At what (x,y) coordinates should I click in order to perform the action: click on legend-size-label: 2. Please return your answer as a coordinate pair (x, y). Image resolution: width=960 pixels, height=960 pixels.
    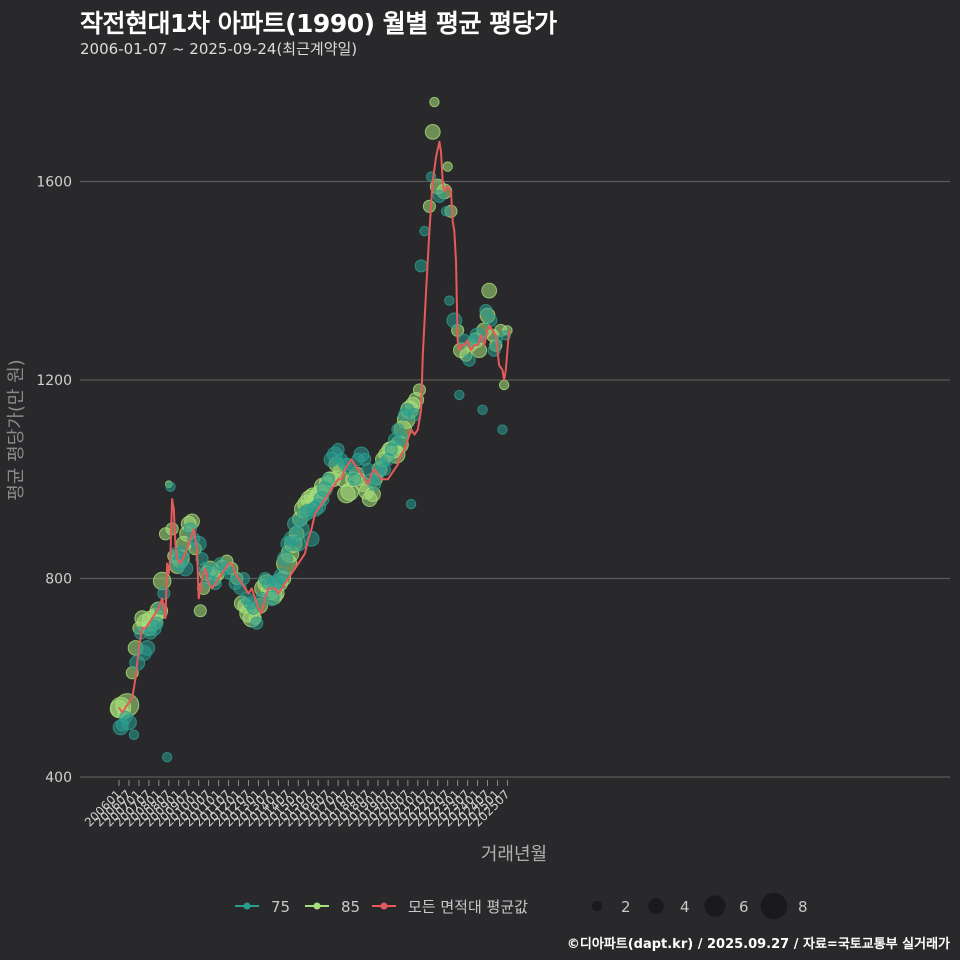
    Looking at the image, I should click on (626, 907).